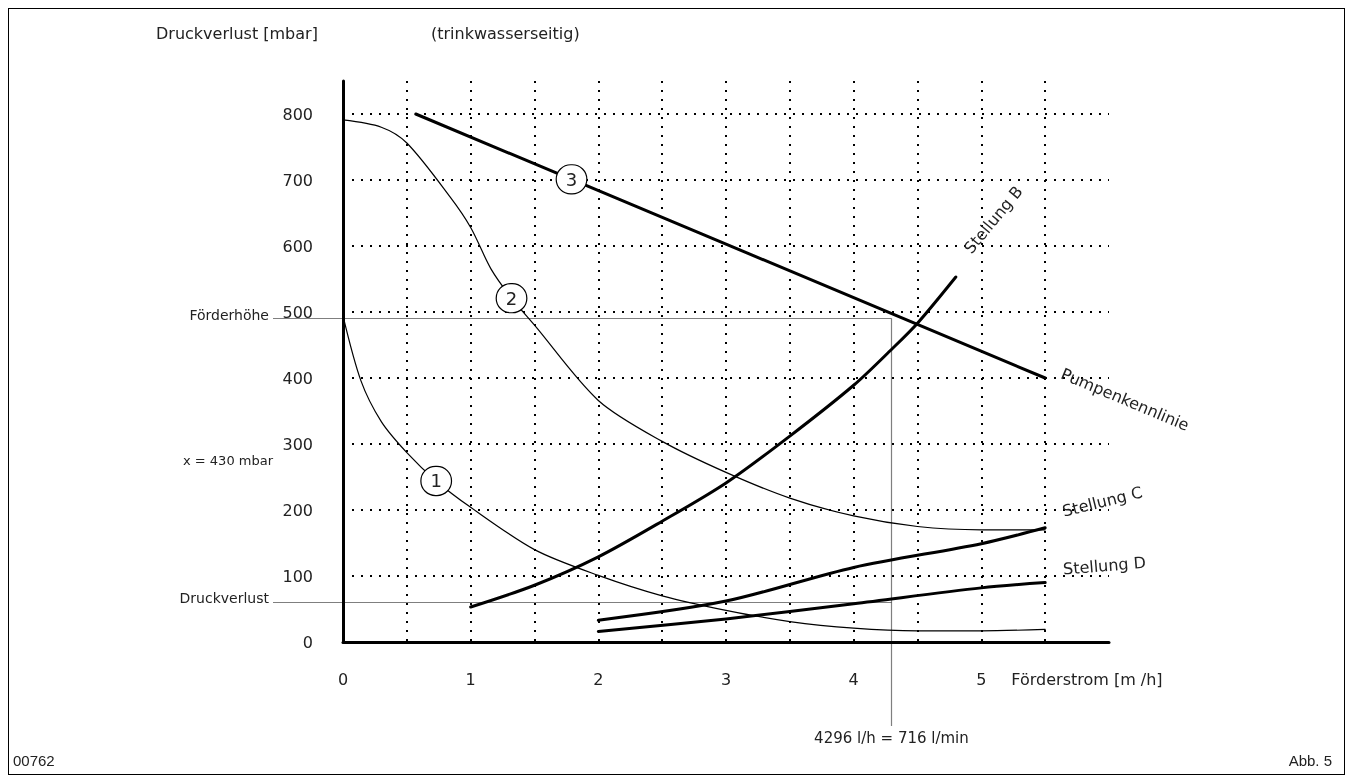  Describe the element at coordinates (307, 642) in the screenshot. I see `y-tick-label: 0` at that location.